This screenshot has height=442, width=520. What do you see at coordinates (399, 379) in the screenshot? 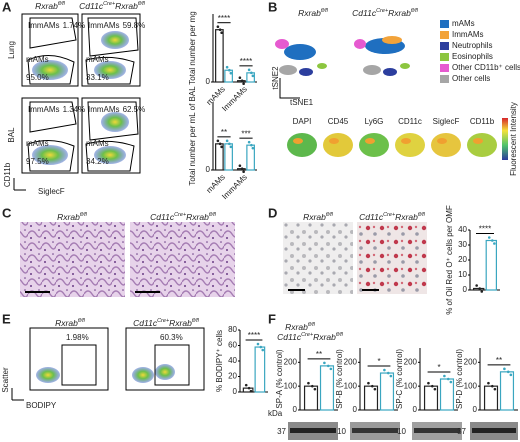
I see `y-axis-label: SP-C (% control)` at bounding box center [399, 379].